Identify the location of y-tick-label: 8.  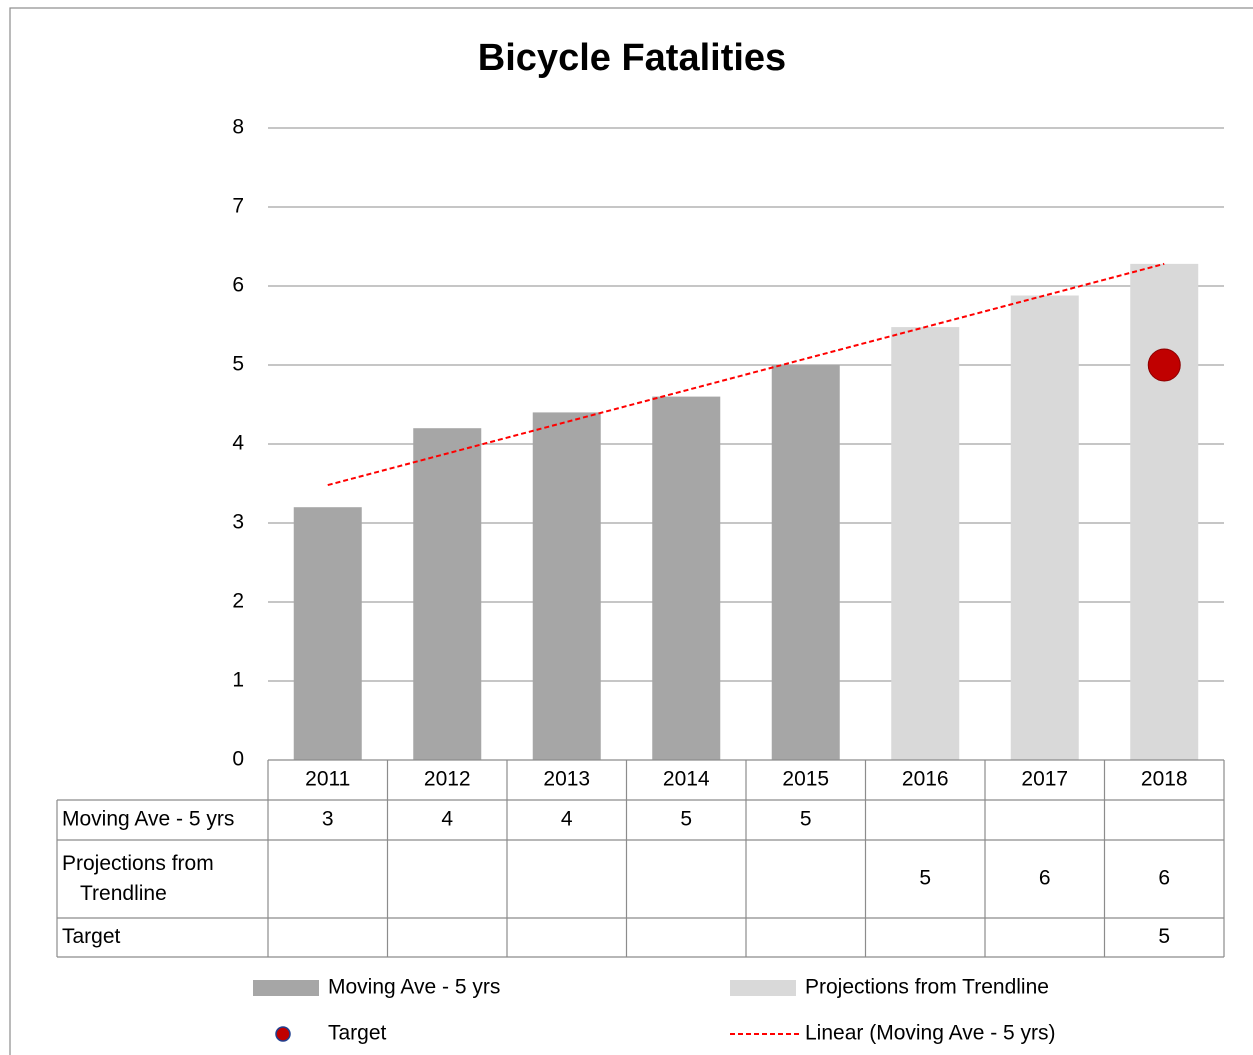
(238, 127).